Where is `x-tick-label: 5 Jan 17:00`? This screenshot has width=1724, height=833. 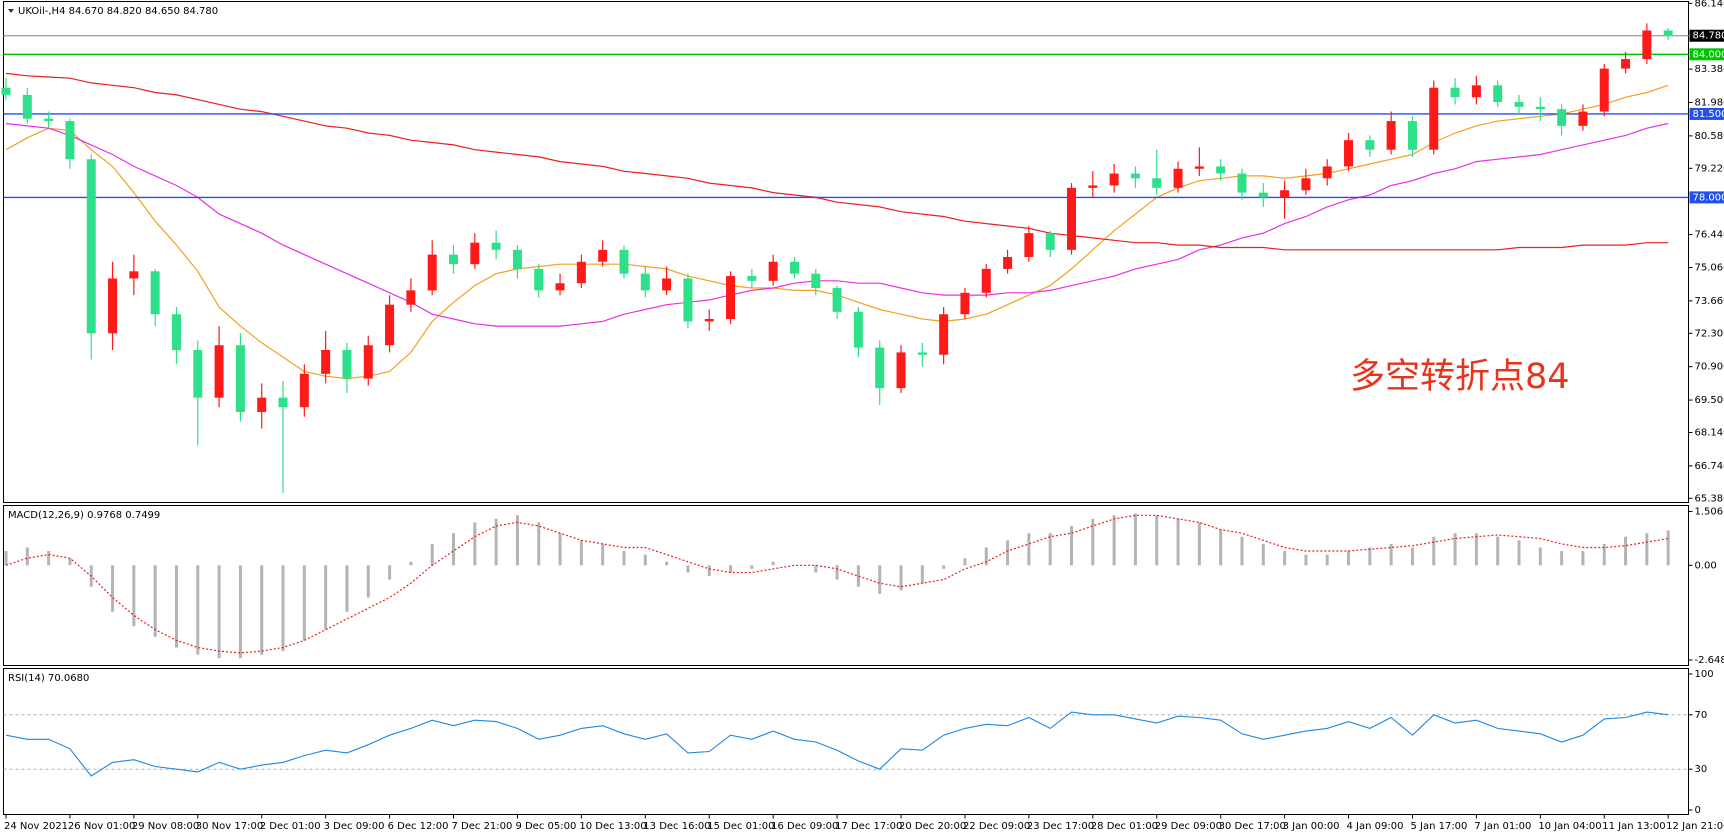
x-tick-label: 5 Jan 17:00 is located at coordinates (1438, 826).